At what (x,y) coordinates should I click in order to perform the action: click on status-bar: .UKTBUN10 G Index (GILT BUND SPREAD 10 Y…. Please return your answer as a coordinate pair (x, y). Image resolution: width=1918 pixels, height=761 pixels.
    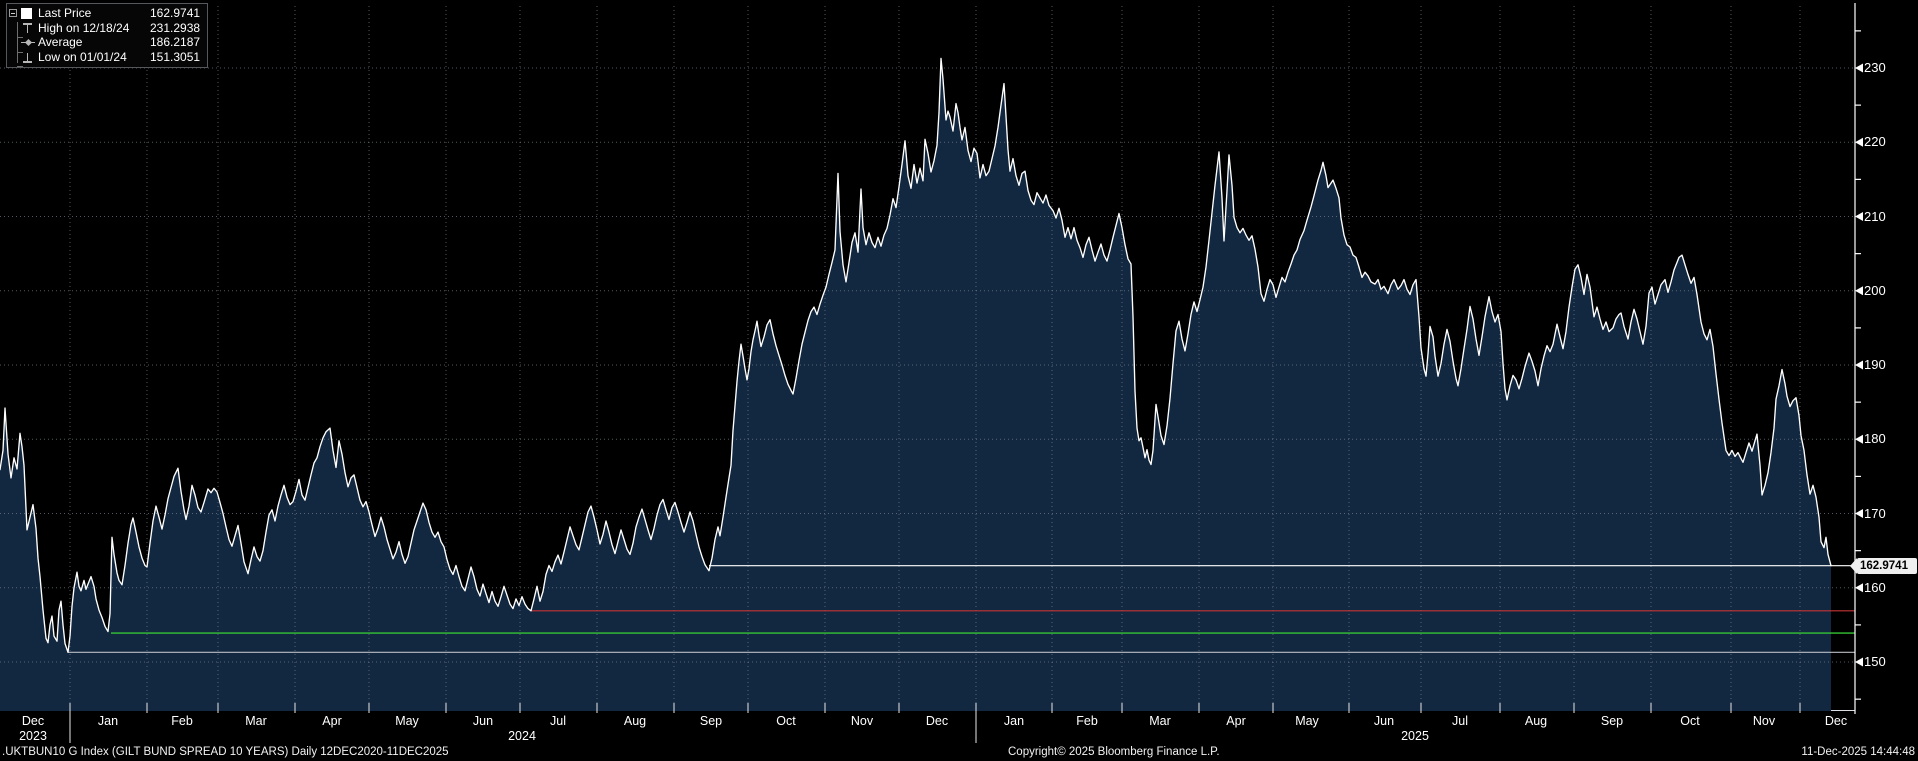
    Looking at the image, I should click on (959, 752).